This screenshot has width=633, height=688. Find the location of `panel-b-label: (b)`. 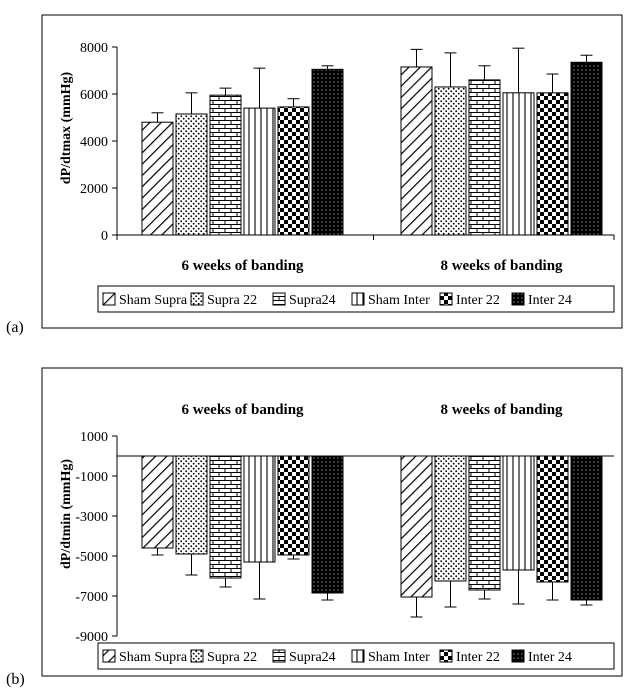

panel-b-label: (b) is located at coordinates (15, 679).